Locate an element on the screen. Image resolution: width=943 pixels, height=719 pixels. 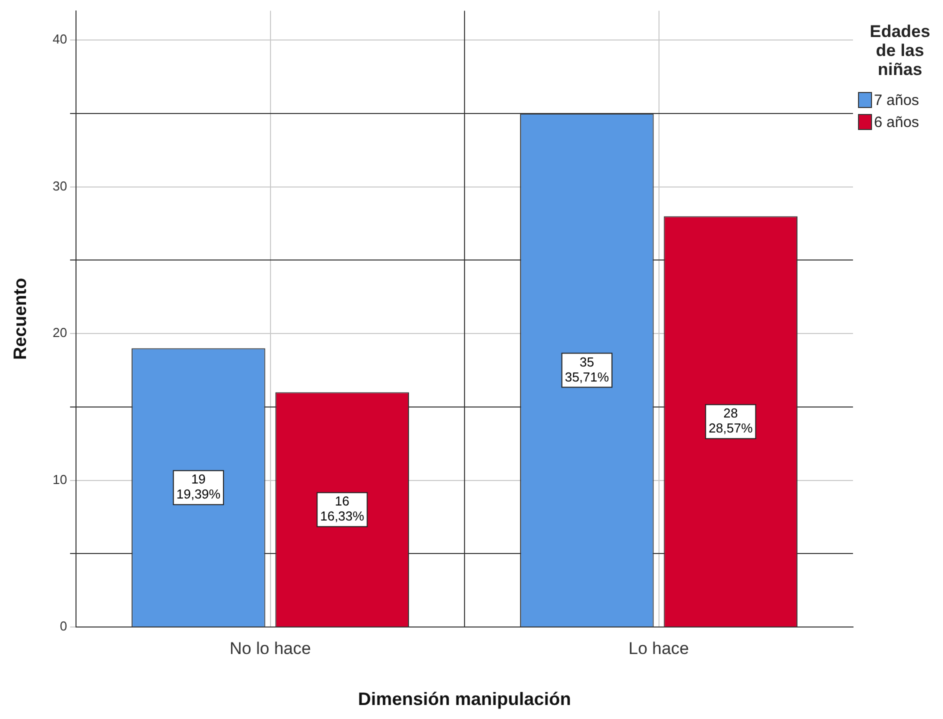
legend-label: 6 años is located at coordinates (897, 122).